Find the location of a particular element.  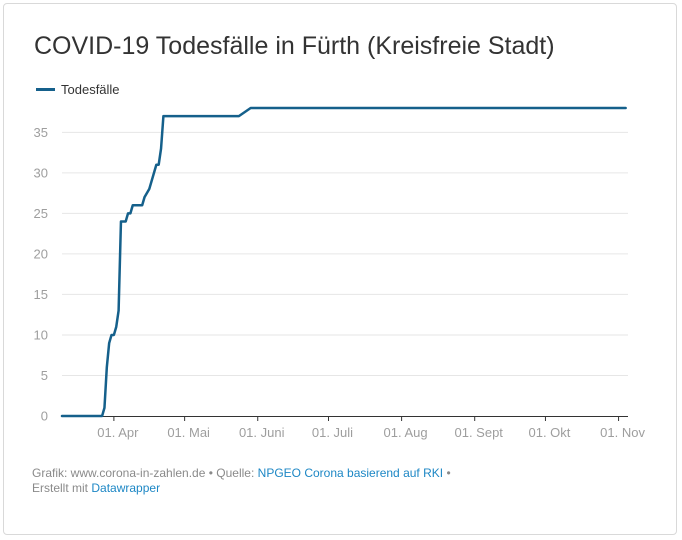

source-link: NPGEO Corona basierend auf RKI is located at coordinates (350, 473).